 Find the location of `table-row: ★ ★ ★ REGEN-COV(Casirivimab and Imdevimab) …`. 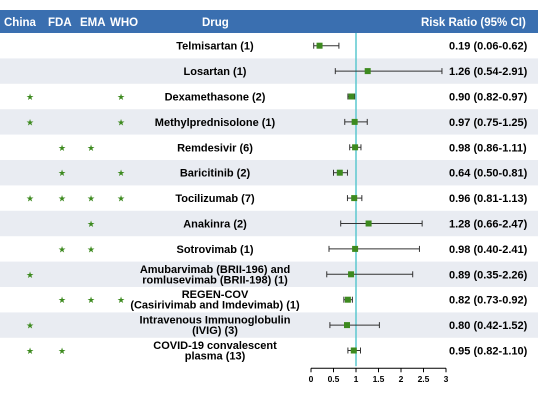

table-row: ★ ★ ★ REGEN-COV(Casirivimab and Imdevimab) … is located at coordinates (293, 300).